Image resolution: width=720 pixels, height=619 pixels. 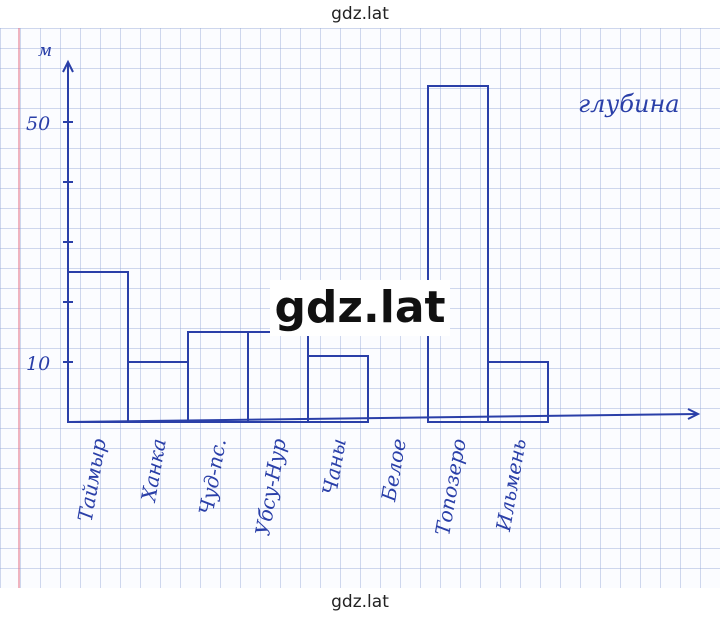 I want to click on category-label-6: Белое, so click(x=393, y=470).